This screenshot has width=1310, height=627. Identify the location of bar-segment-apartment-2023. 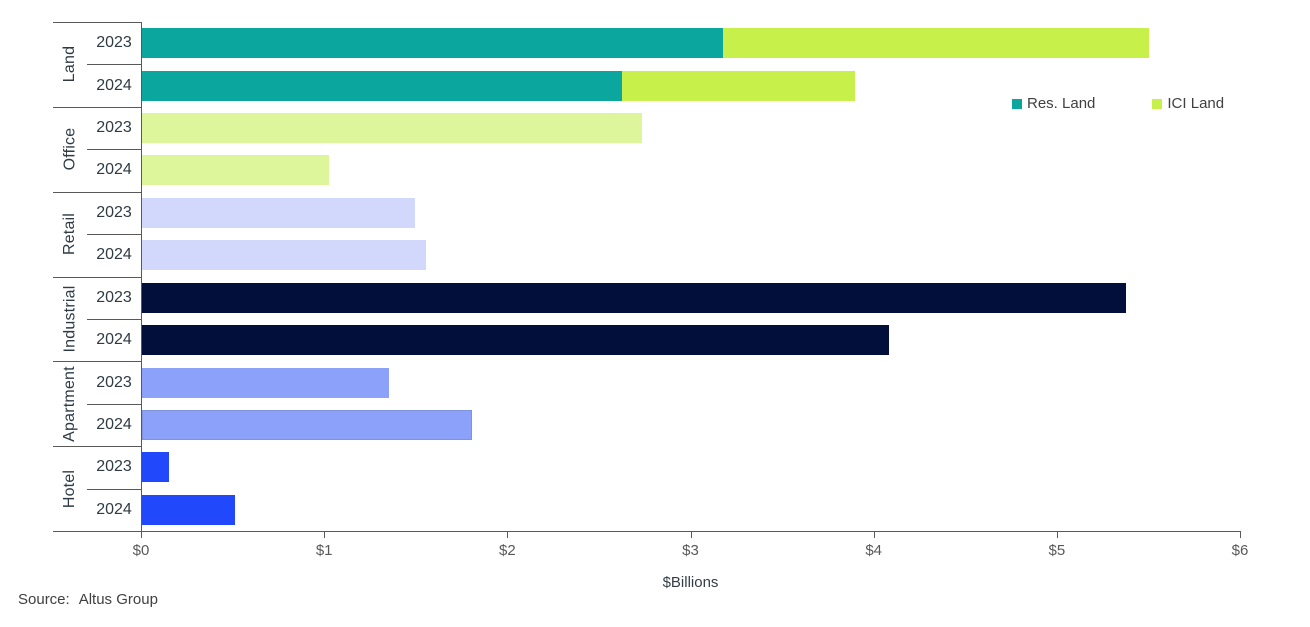
(266, 382).